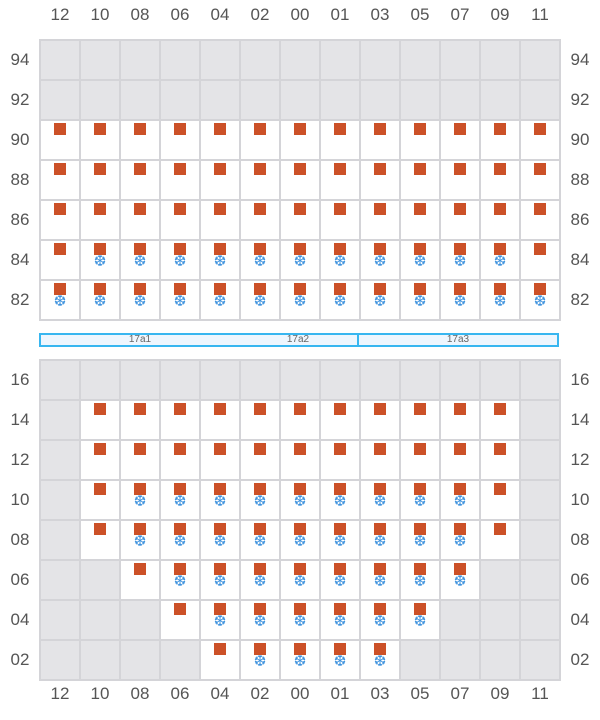  What do you see at coordinates (140, 340) in the screenshot?
I see `zone-17a1: 17a1` at bounding box center [140, 340].